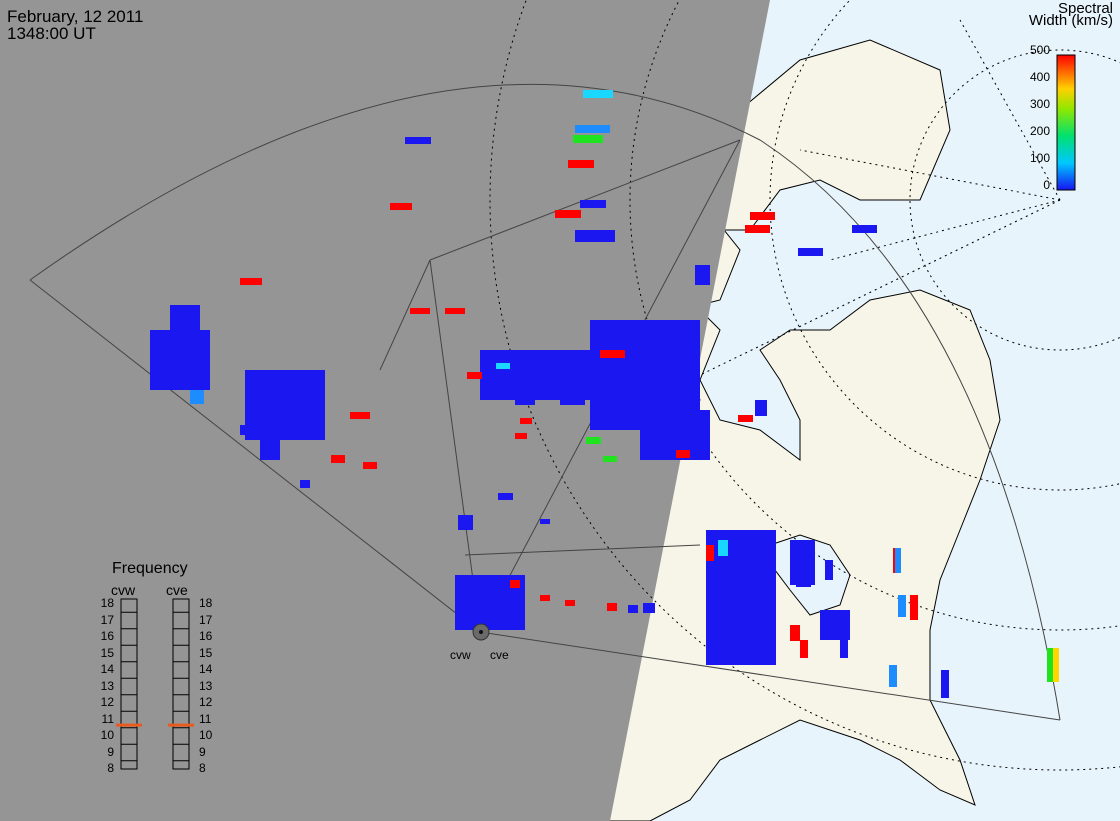 The height and width of the screenshot is (821, 1120). Describe the element at coordinates (51, 33) in the screenshot. I see `time-label: 1348:00 UT` at that location.